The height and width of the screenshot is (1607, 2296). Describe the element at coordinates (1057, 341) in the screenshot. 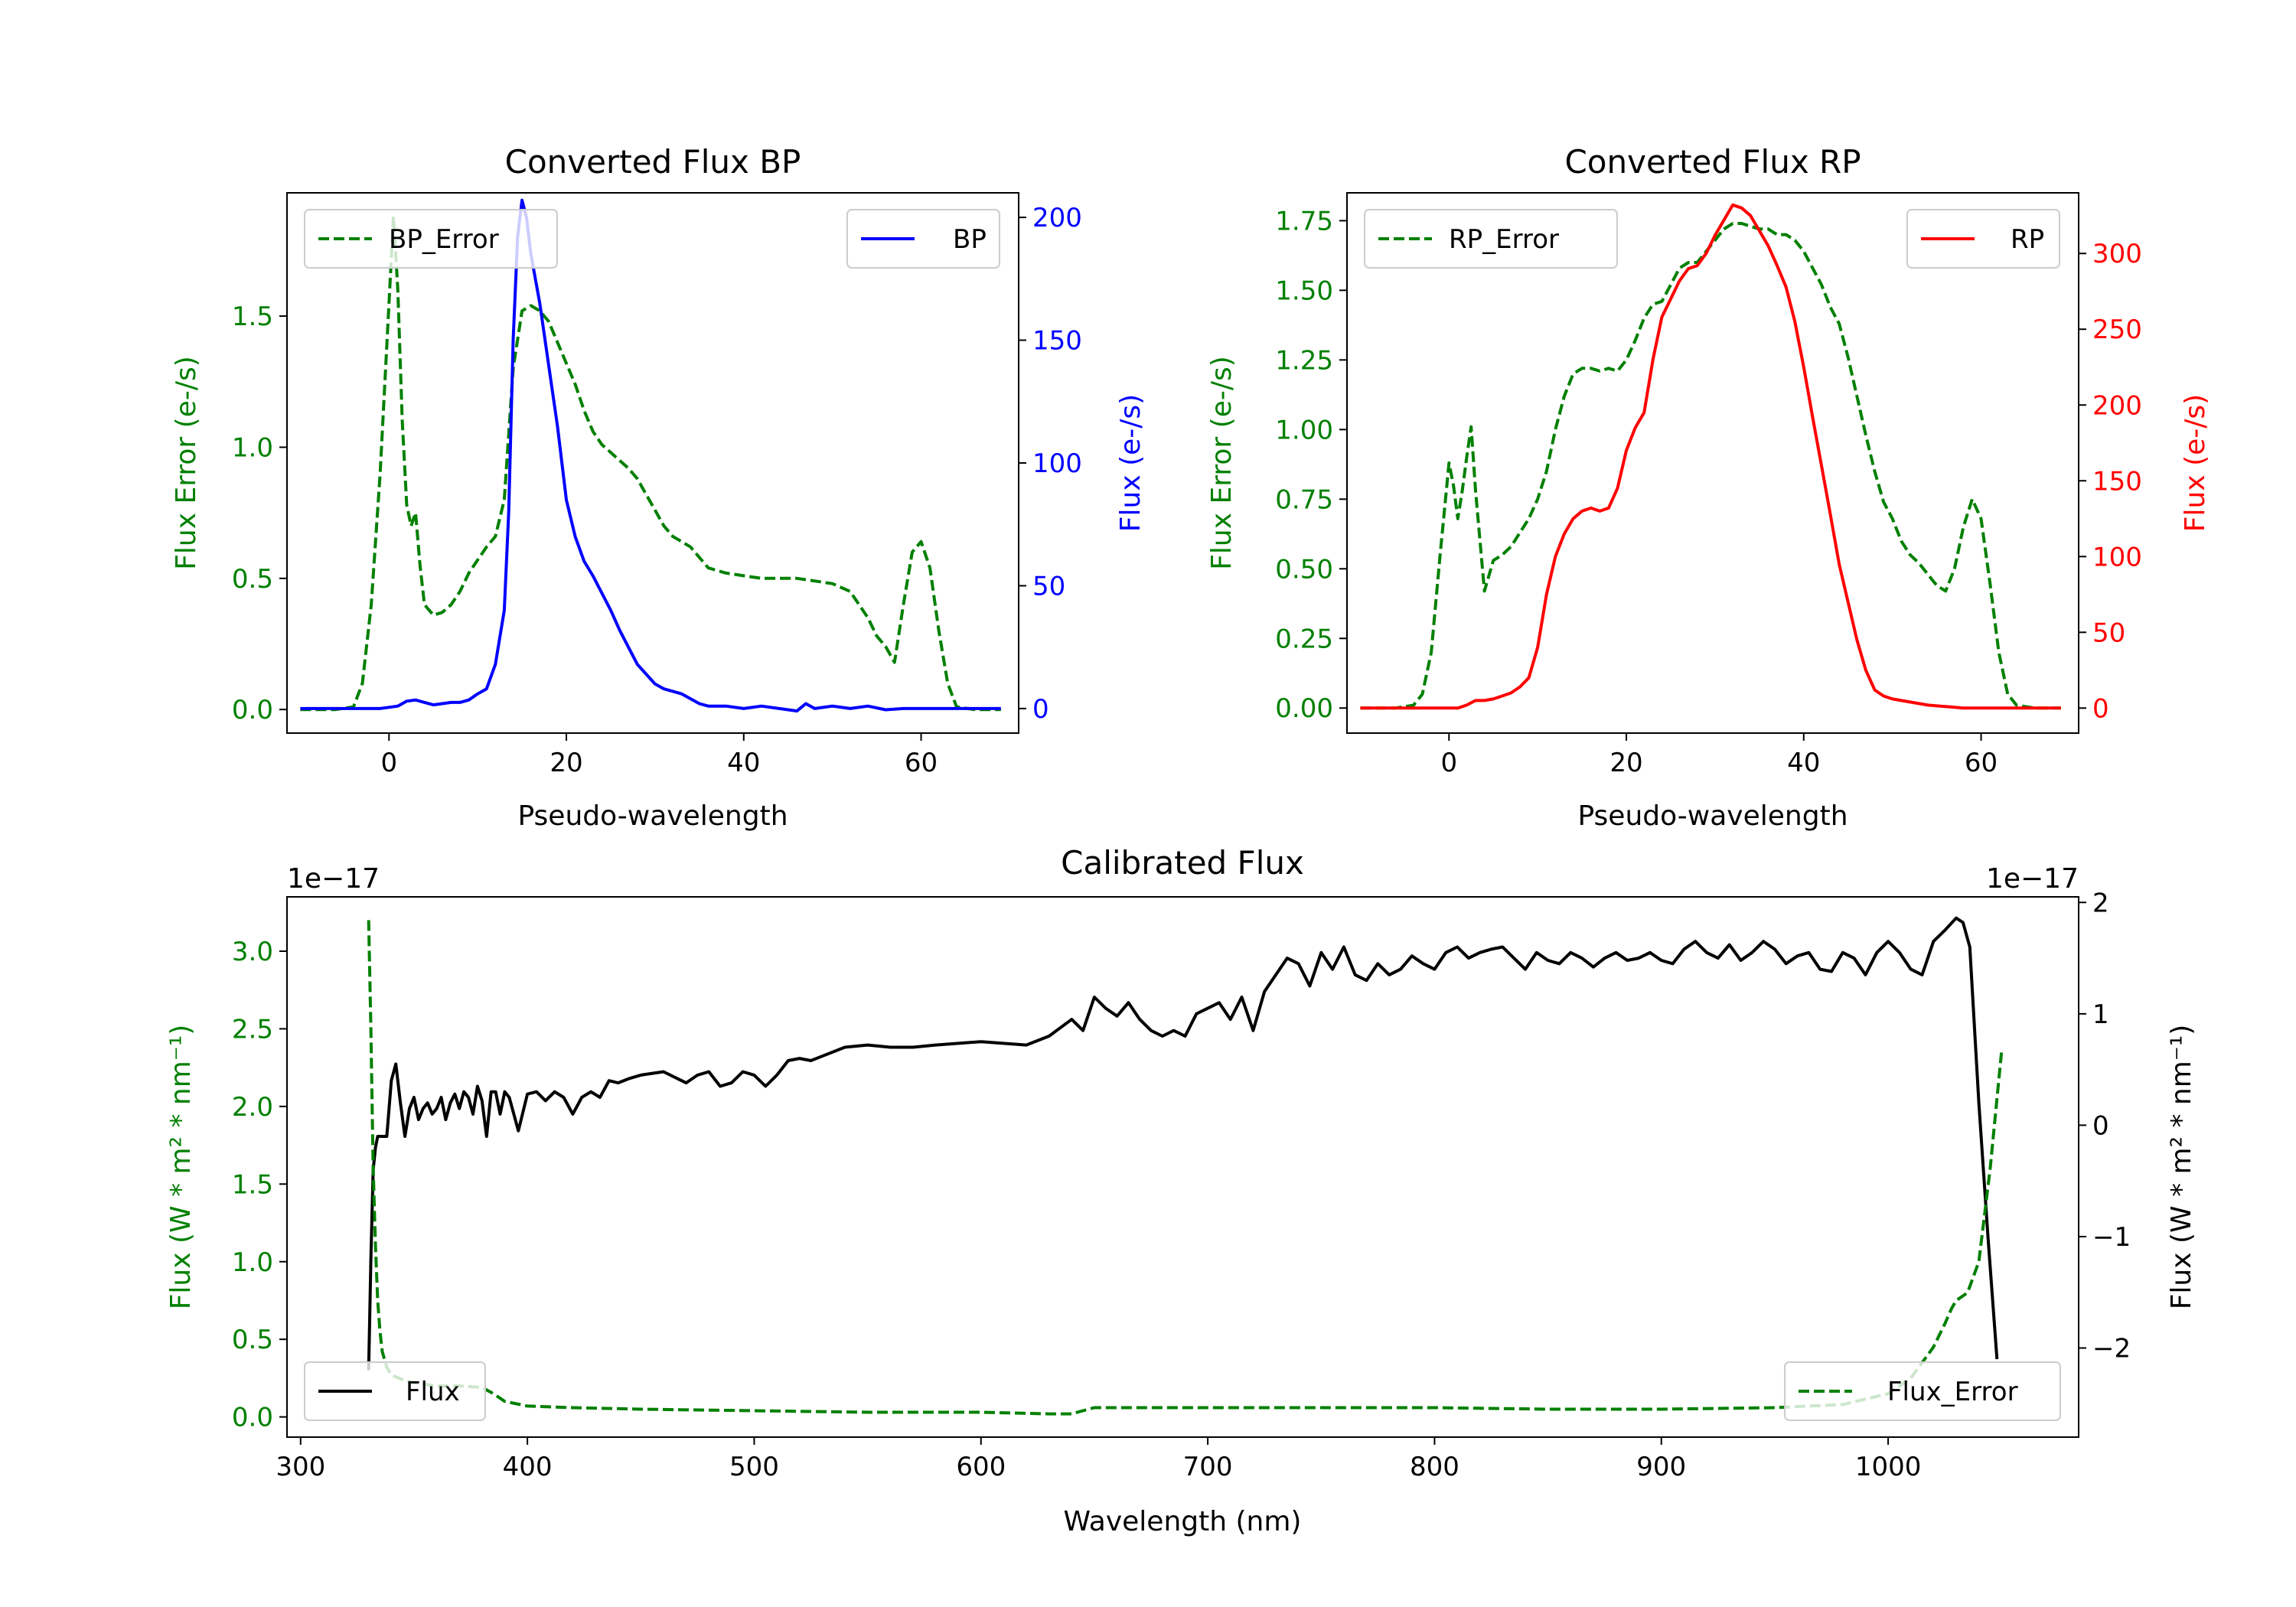

I see `bp-right-tick-label: 150` at that location.